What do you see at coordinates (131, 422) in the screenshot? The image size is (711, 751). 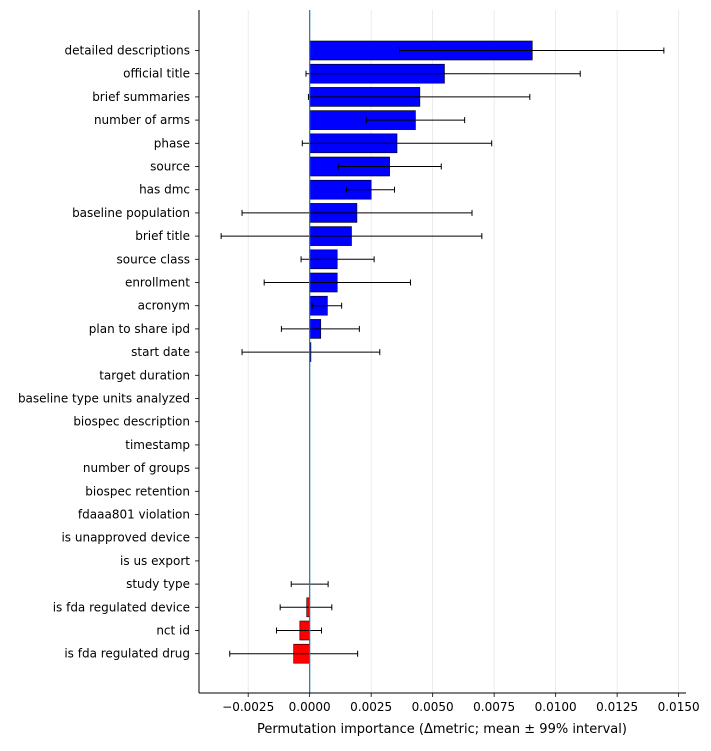 I see `category-label: biospec description` at bounding box center [131, 422].